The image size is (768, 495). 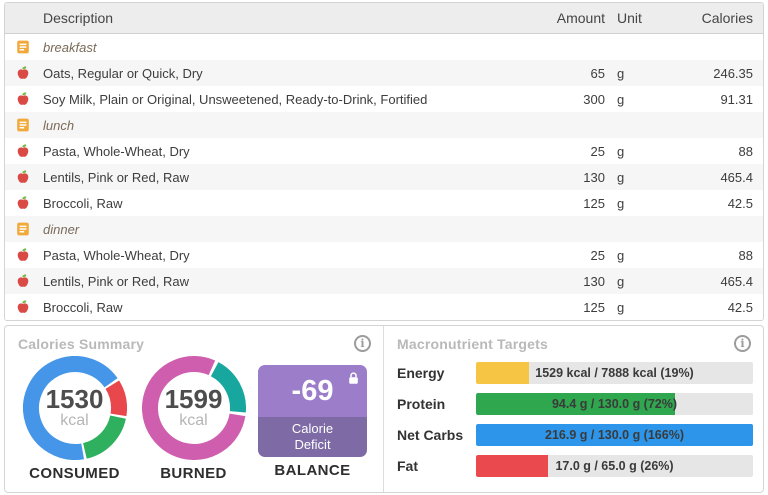 I want to click on meal-group-label: dinner, so click(x=61, y=229).